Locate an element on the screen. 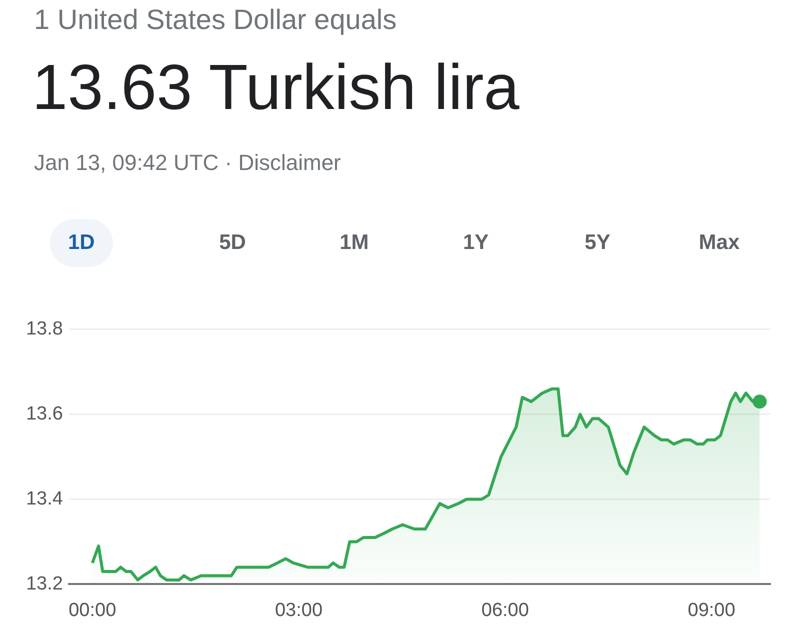  text: Max is located at coordinates (719, 243).